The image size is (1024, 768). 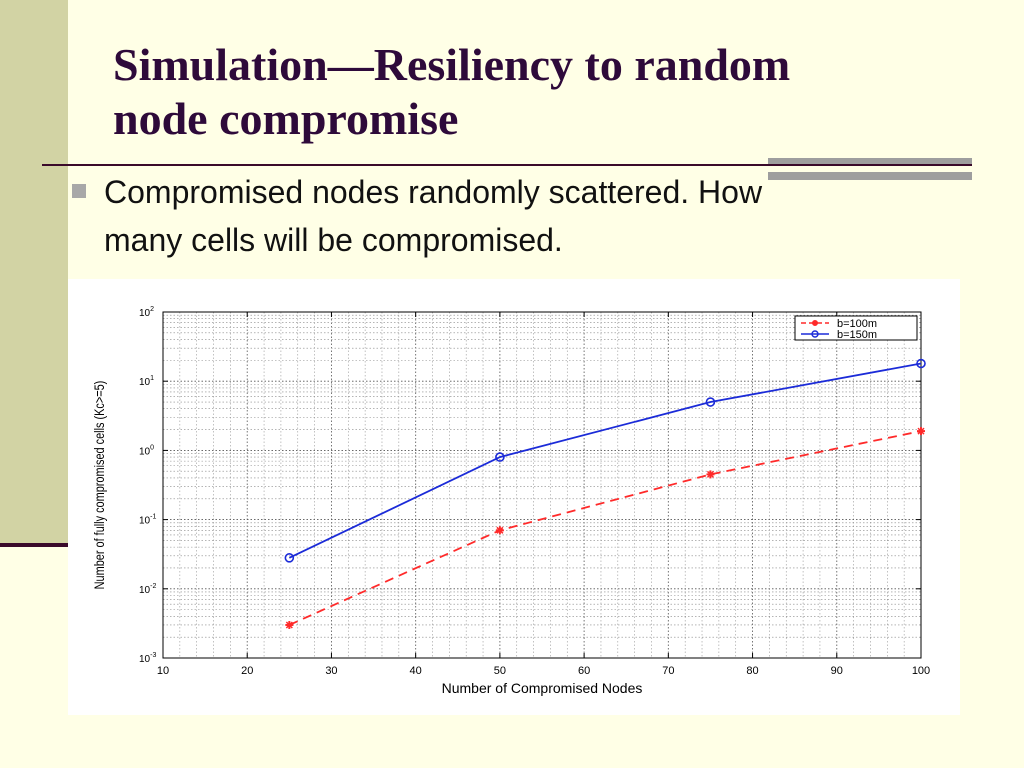 I want to click on y-tick-label: 10¹, so click(x=146, y=381).